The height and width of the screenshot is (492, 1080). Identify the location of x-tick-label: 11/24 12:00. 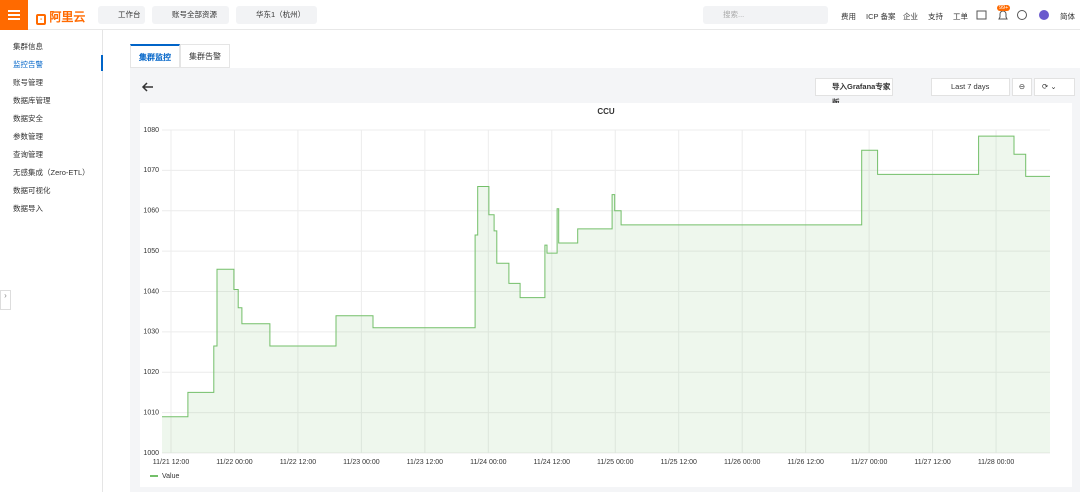
(552, 462).